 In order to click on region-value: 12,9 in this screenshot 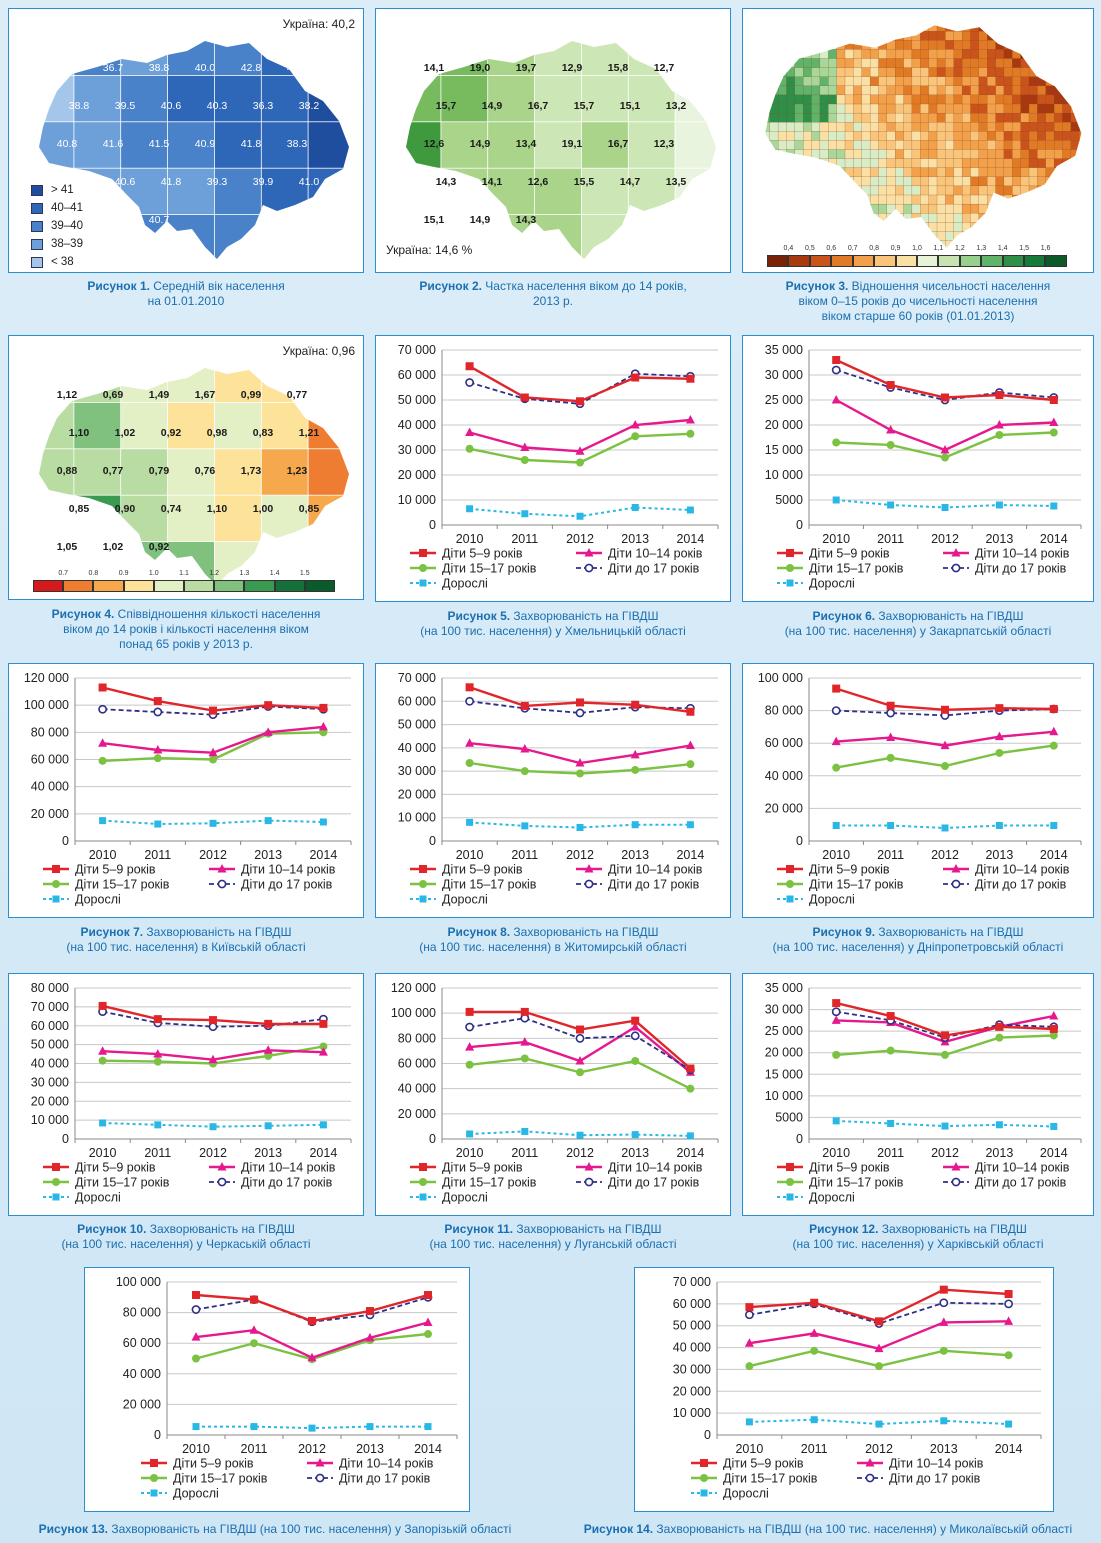, I will do `click(572, 68)`.